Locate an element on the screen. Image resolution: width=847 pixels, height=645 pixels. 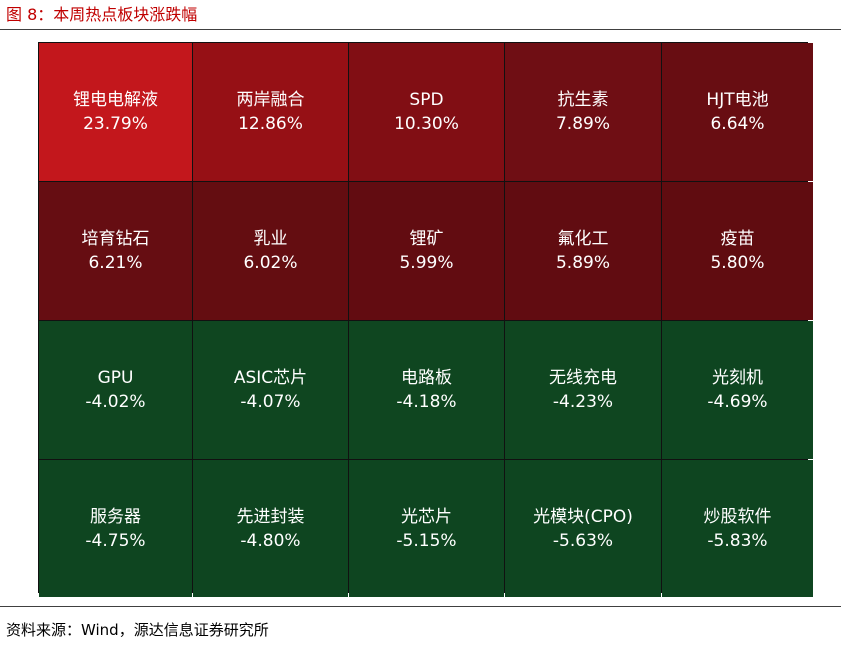
cell-value: 23.79% is located at coordinates (115, 124).